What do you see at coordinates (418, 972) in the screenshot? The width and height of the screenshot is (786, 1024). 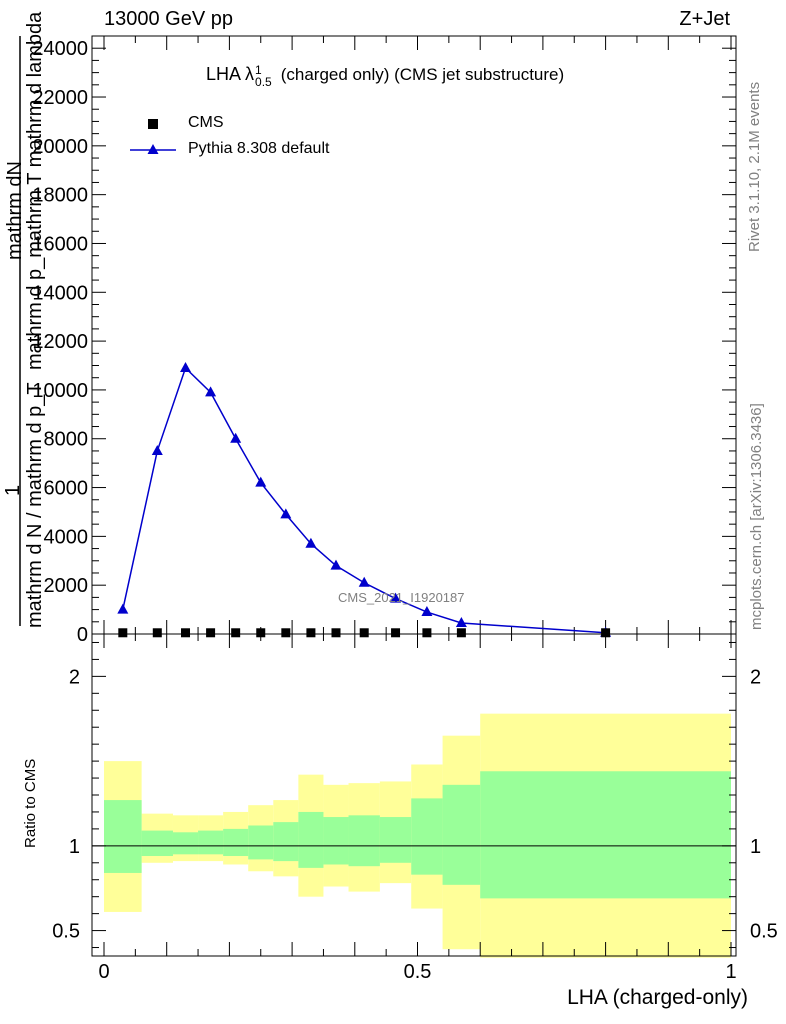 I see `x-tick-label-1: 0.5` at bounding box center [418, 972].